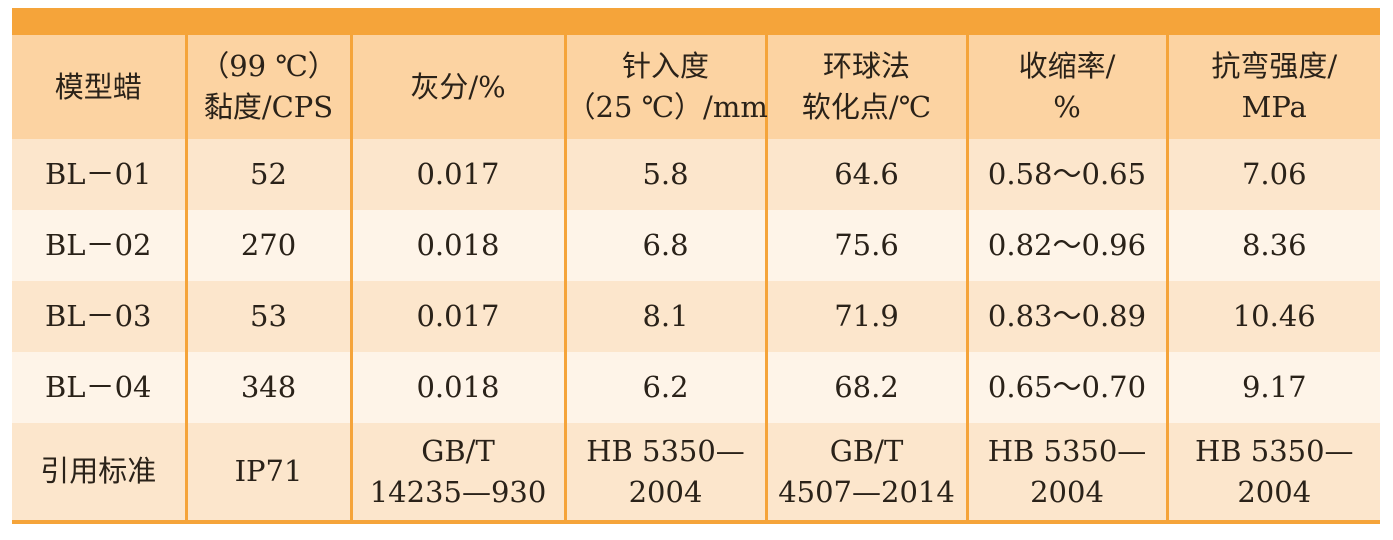 Image resolution: width=1393 pixels, height=540 pixels. Describe the element at coordinates (667, 107) in the screenshot. I see `header-line: （25 ℃）/mm` at that location.